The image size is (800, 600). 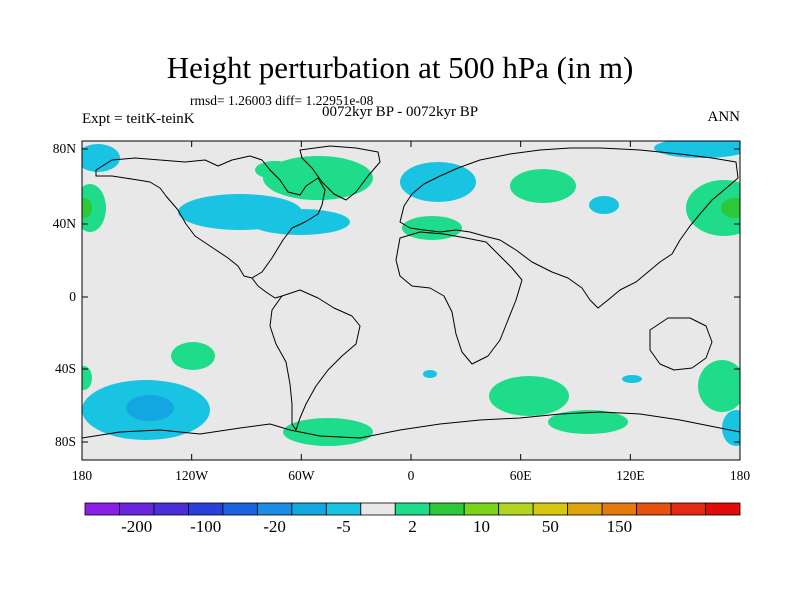 What do you see at coordinates (137, 526) in the screenshot?
I see `colorbar-label: -200` at bounding box center [137, 526].